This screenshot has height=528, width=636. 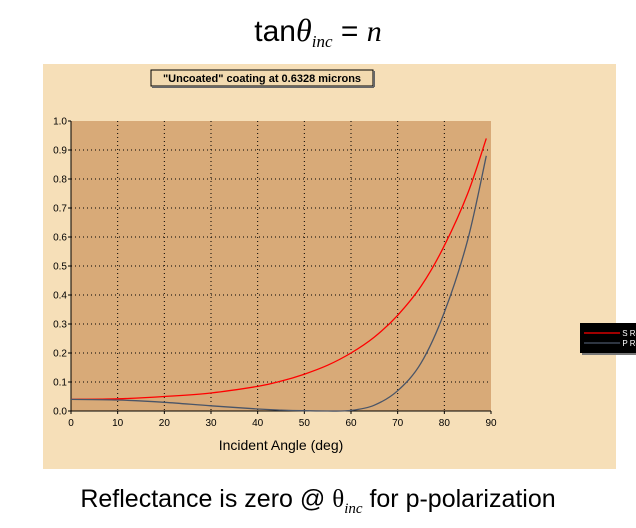 What do you see at coordinates (374, 31) in the screenshot?
I see `formula-variable: n` at bounding box center [374, 31].